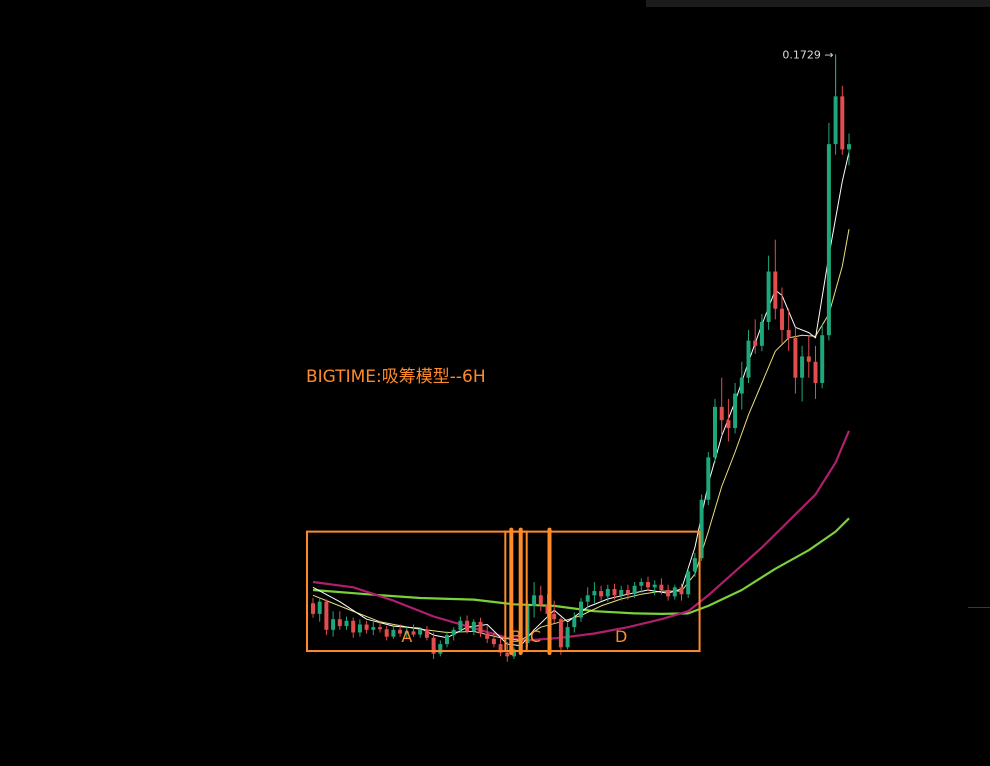  I want to click on peak-marker: 0.1729 →, so click(809, 71).